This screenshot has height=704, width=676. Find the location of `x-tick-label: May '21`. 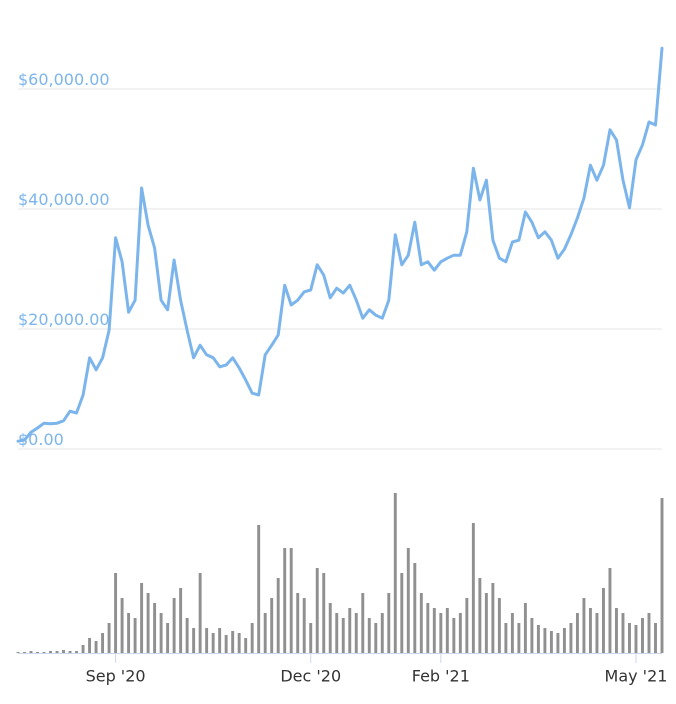

x-tick-label: May '21 is located at coordinates (636, 676).